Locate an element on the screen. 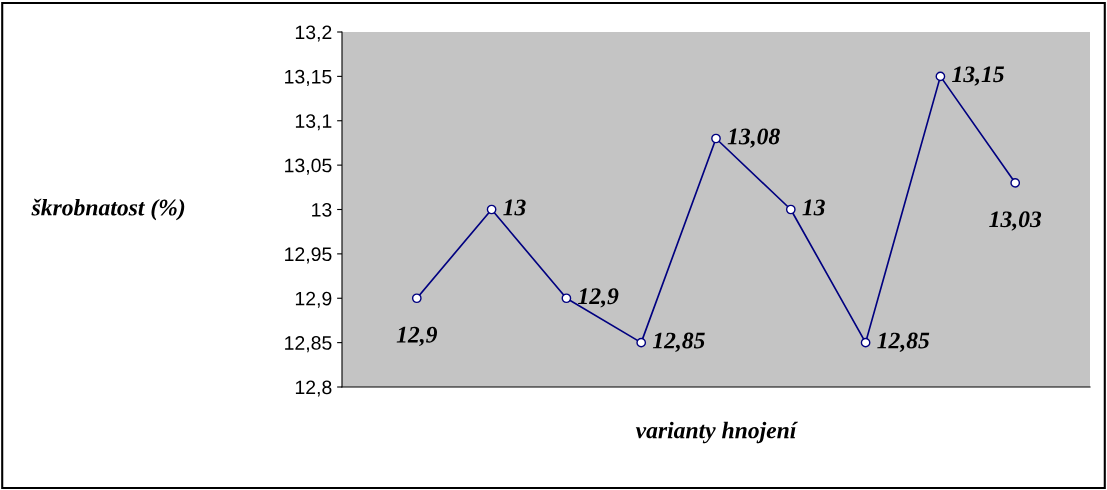  y-tick-label: 13,15 is located at coordinates (308, 77).